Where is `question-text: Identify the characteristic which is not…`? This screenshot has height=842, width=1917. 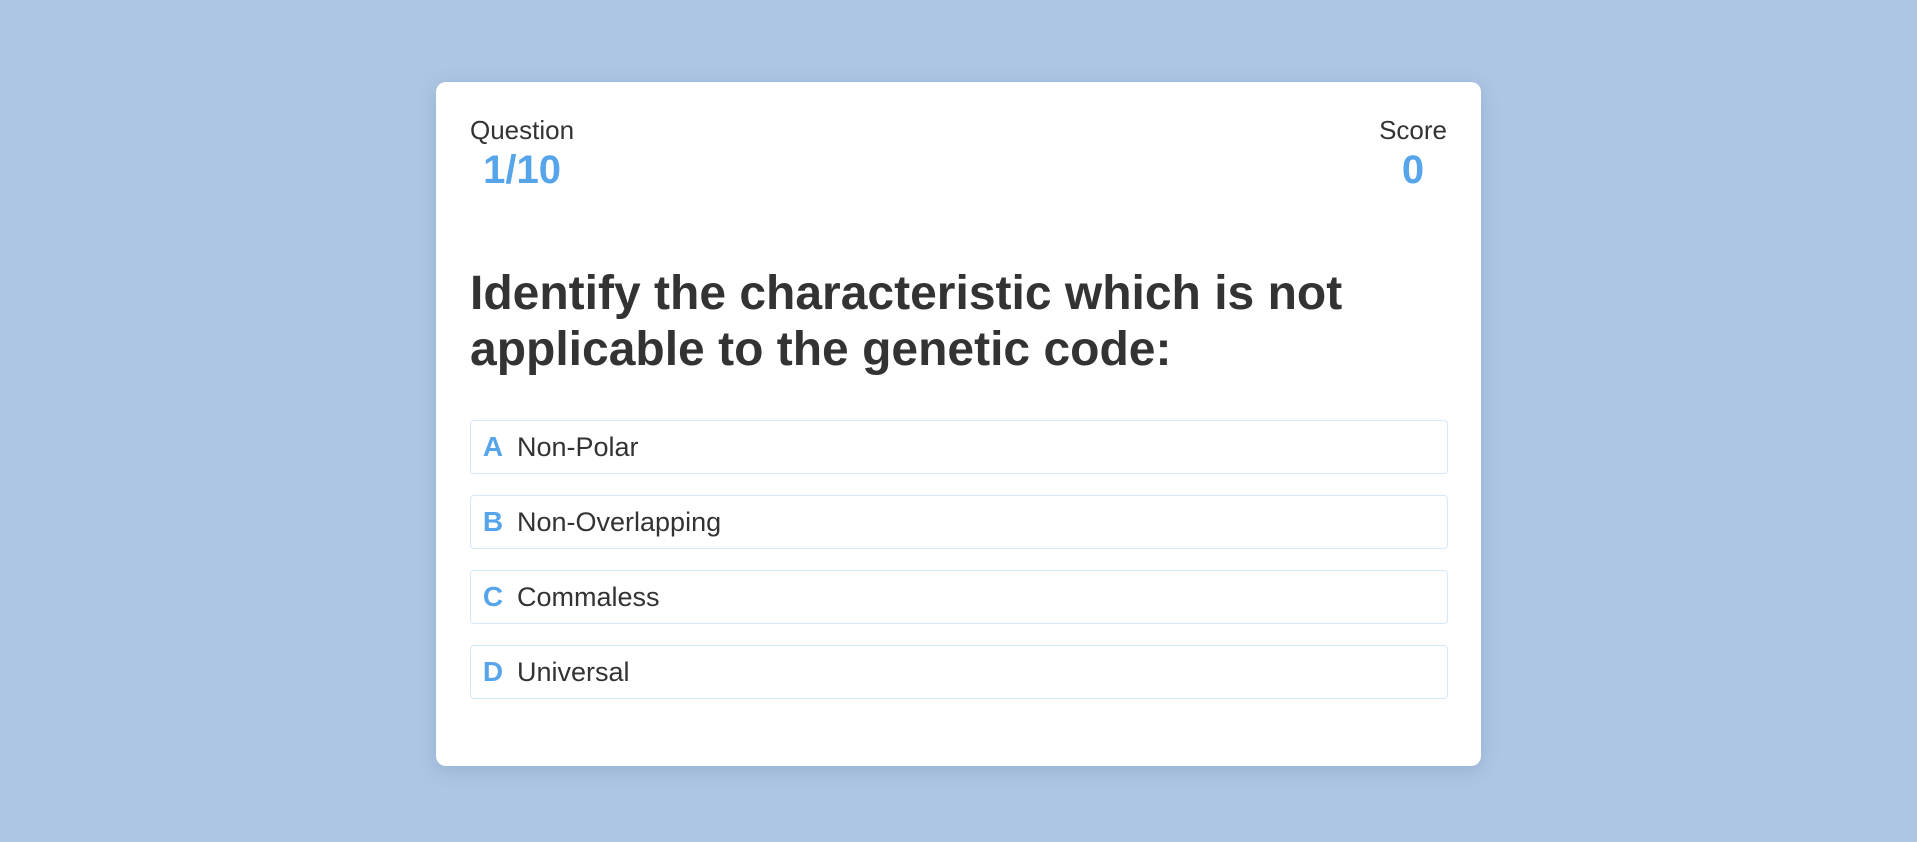
question-text: Identify the characteristic which is not… is located at coordinates (906, 321).